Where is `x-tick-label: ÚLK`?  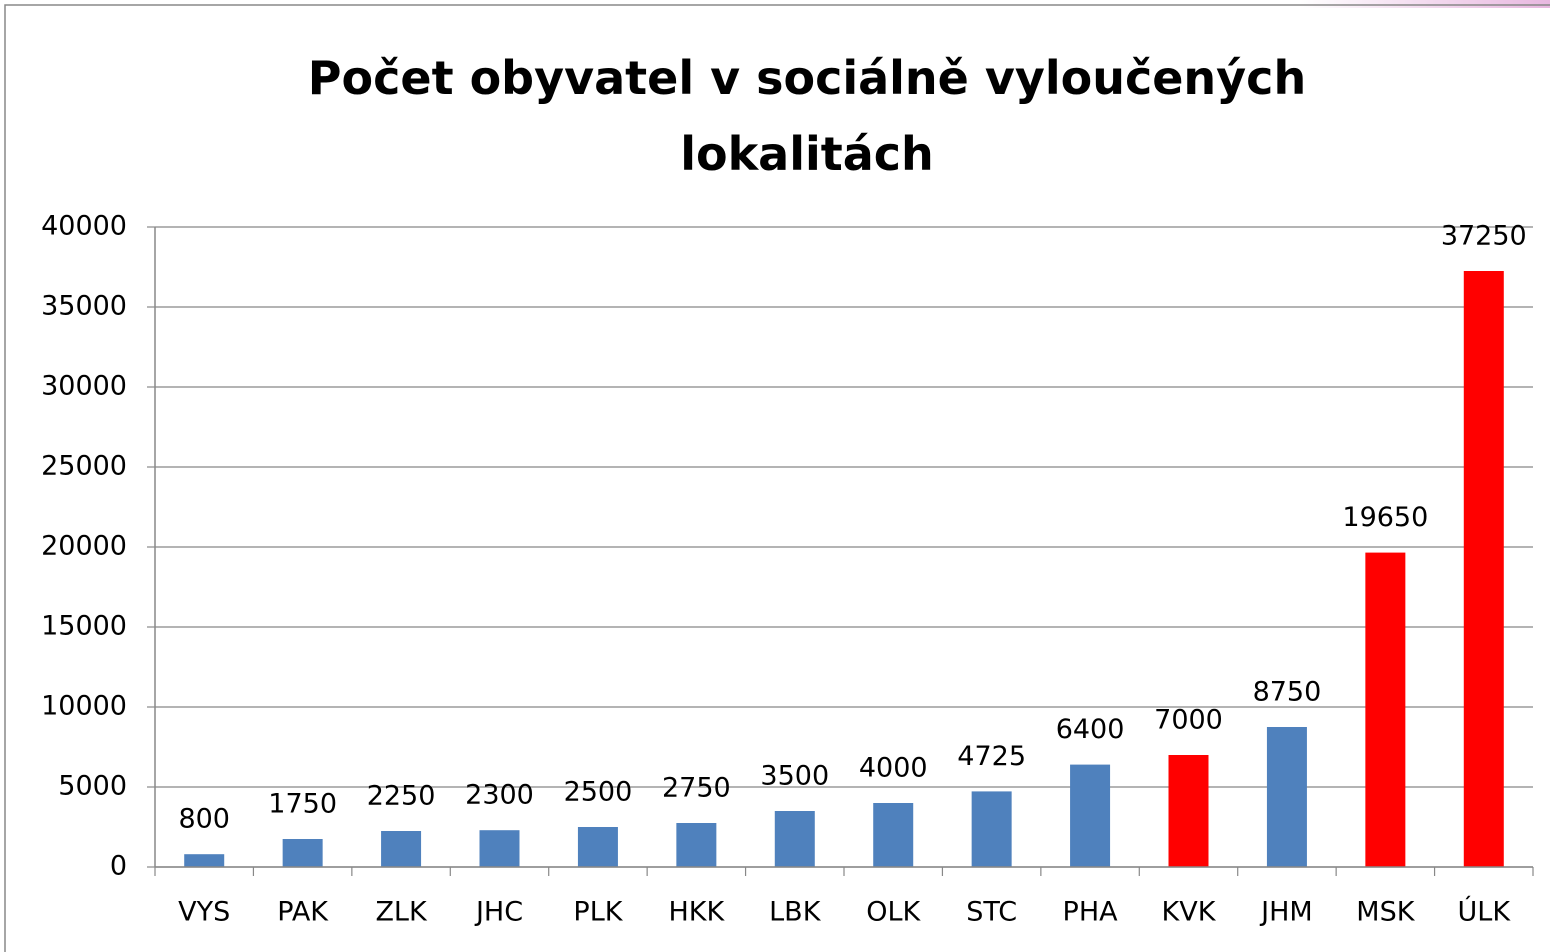 x-tick-label: ÚLK is located at coordinates (1485, 912).